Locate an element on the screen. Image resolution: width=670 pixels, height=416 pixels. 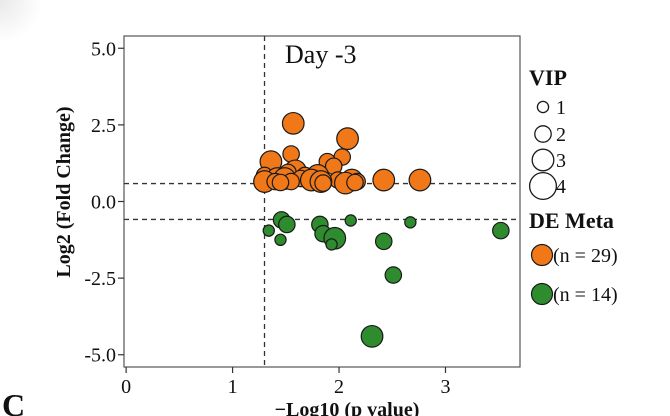
y-tick-label-5: -5.0 is located at coordinates (100, 356).